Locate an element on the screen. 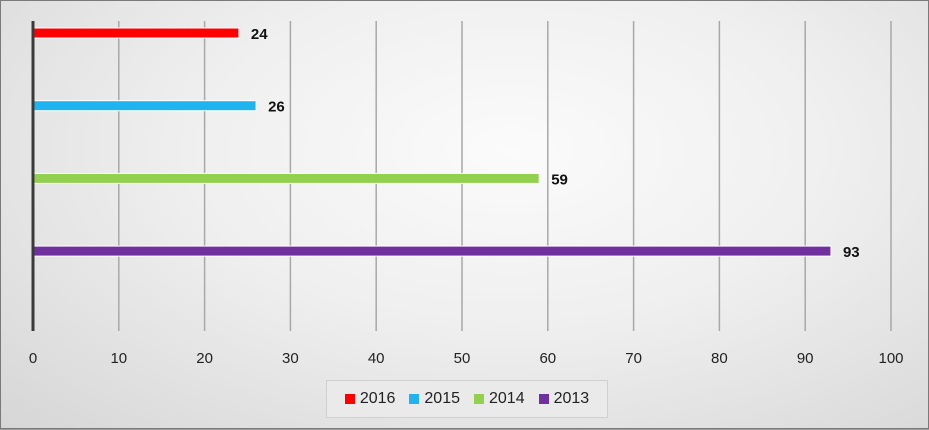  legend-label: 2016 is located at coordinates (377, 398).